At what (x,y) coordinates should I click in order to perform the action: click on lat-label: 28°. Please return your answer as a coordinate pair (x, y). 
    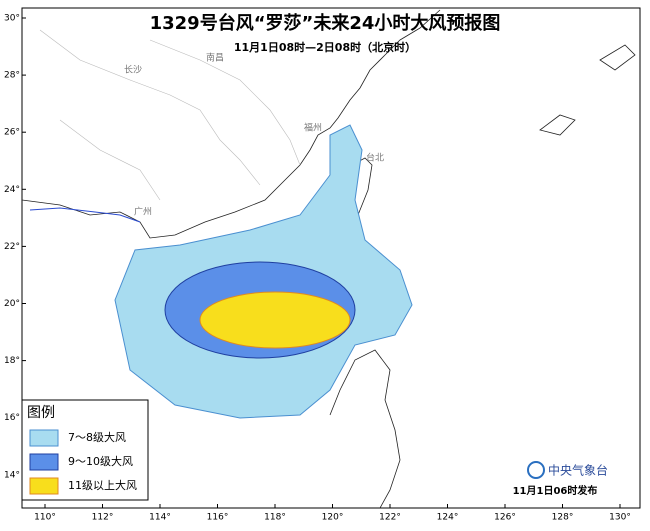
    Looking at the image, I should click on (12, 76).